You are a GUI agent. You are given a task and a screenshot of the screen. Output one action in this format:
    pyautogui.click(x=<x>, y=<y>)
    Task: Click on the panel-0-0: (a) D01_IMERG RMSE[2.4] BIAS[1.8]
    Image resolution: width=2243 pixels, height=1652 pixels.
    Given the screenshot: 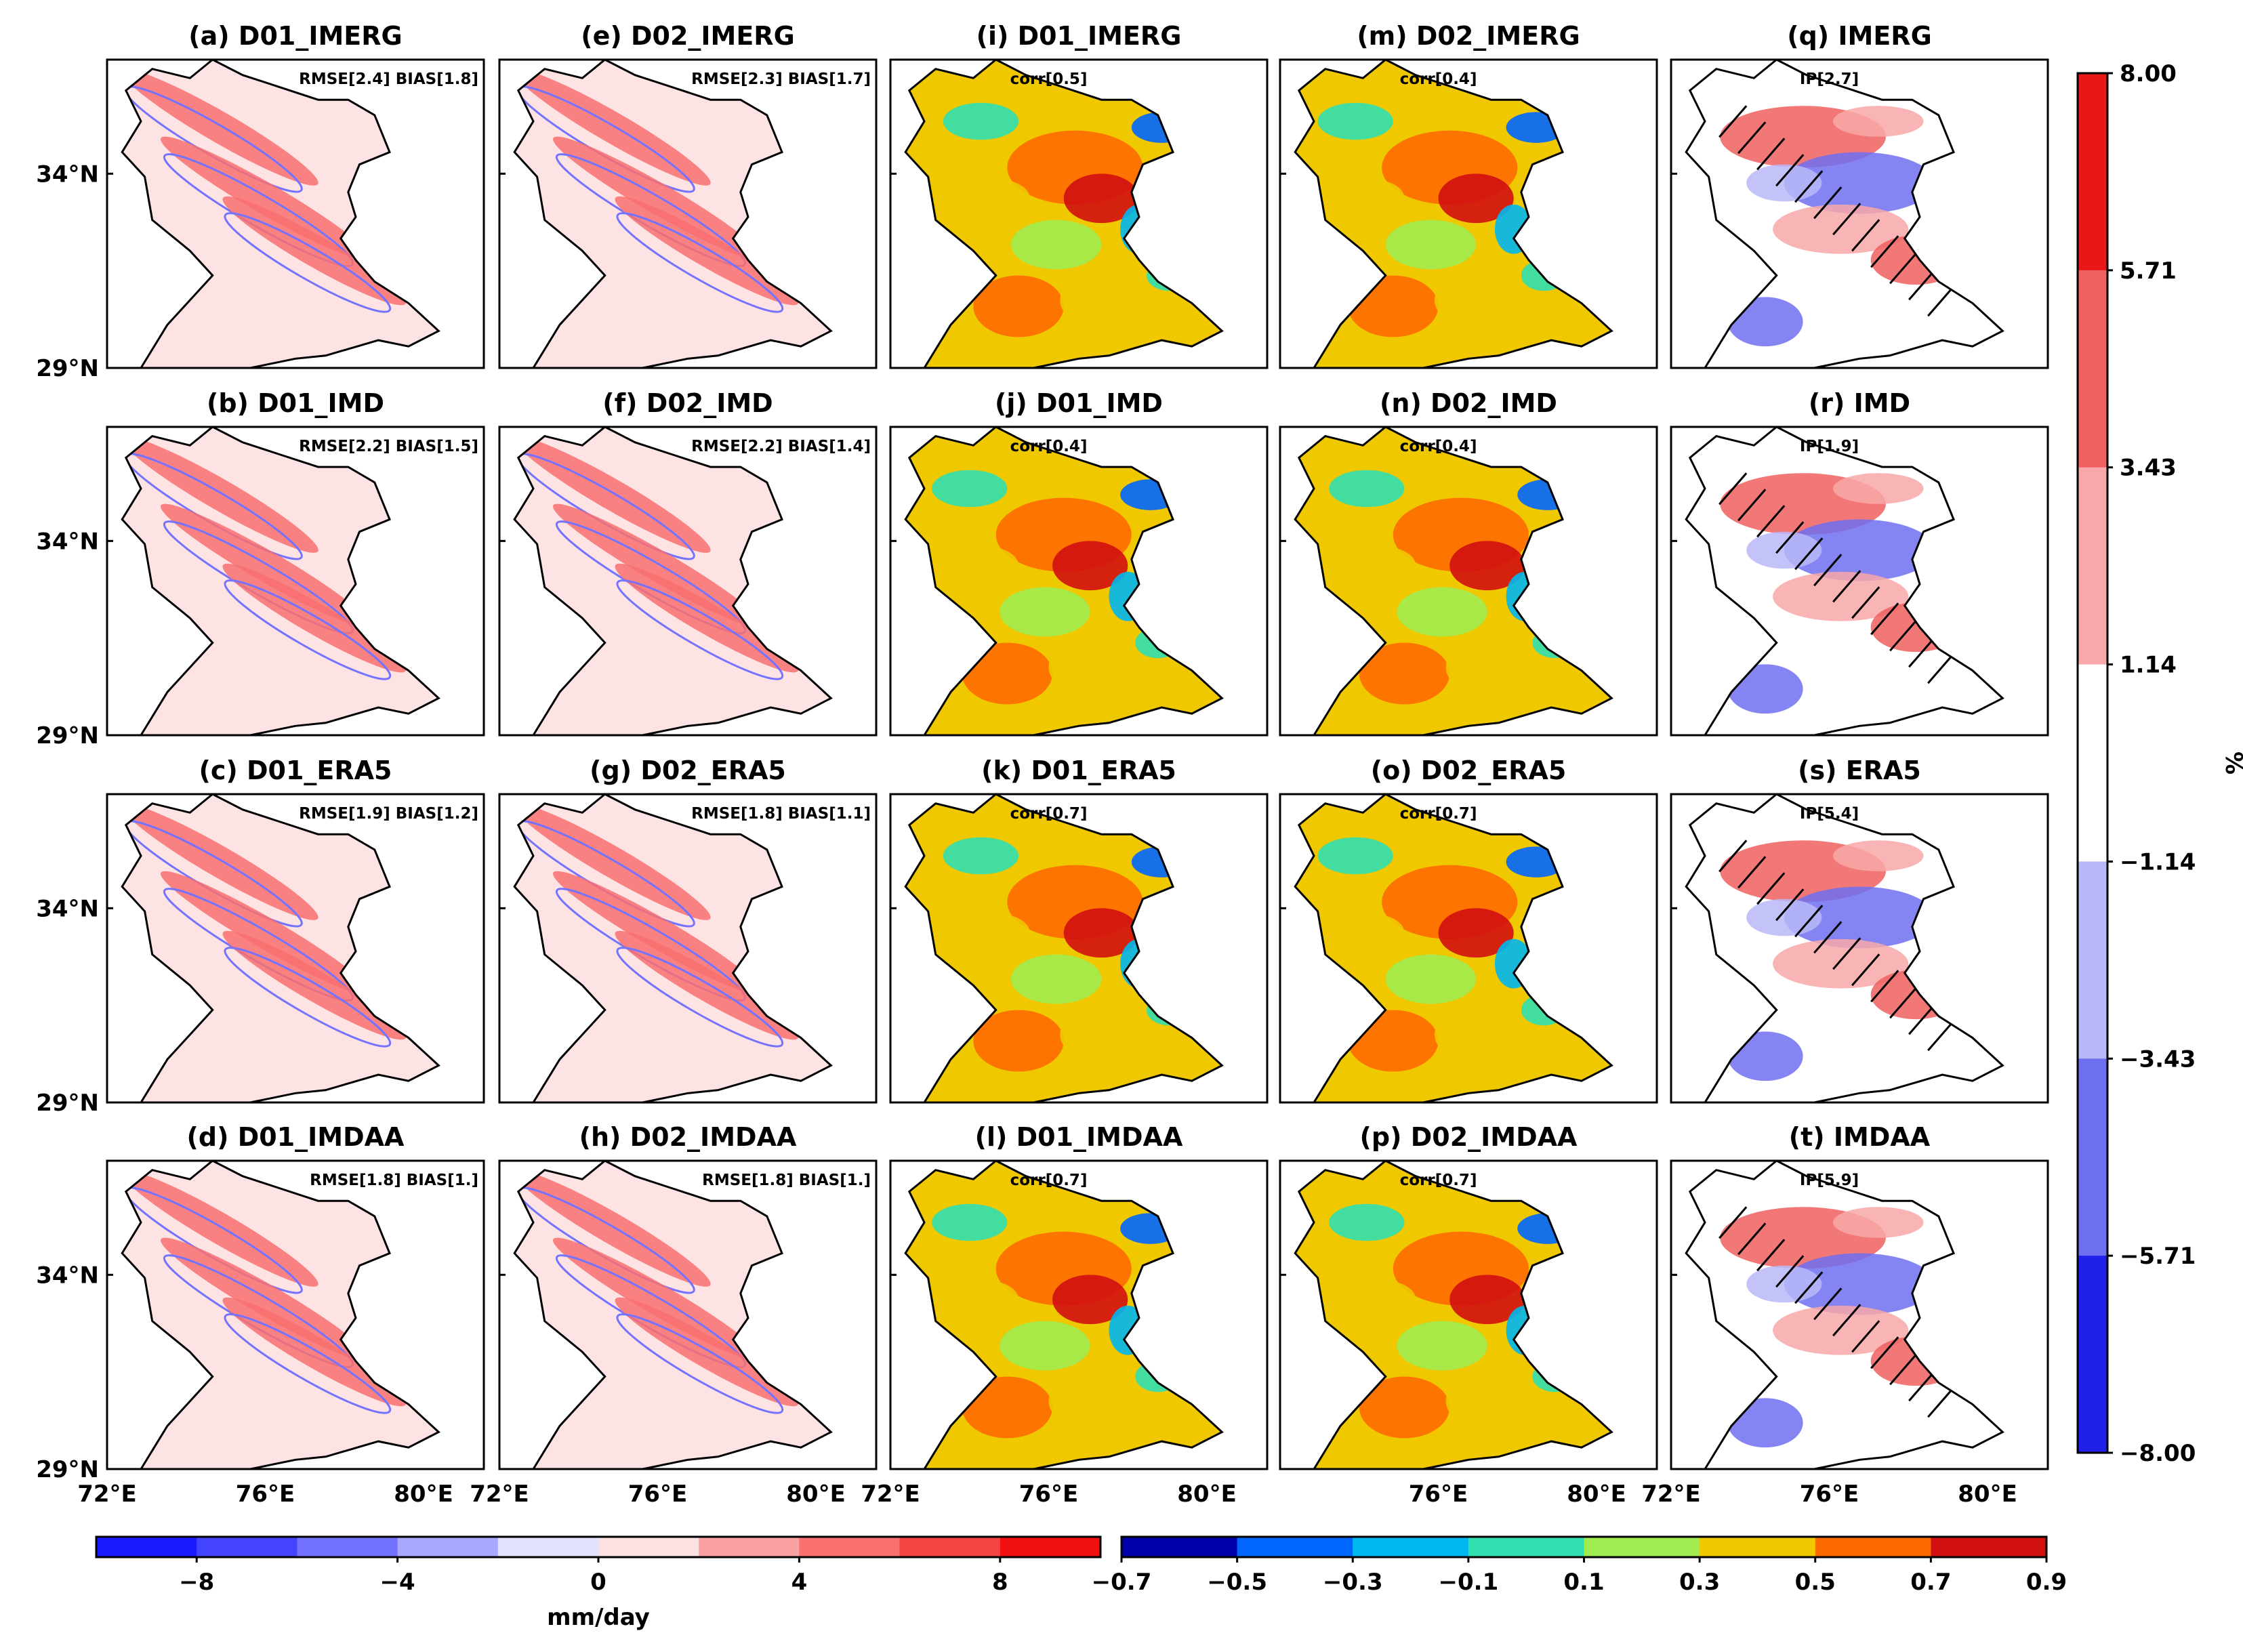 What is the action you would take?
    pyautogui.click(x=295, y=195)
    